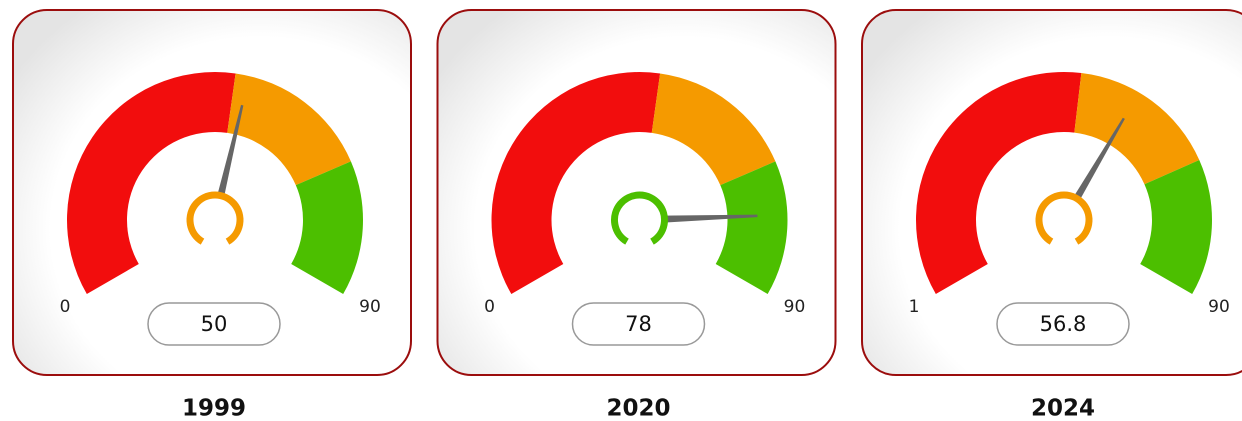  What do you see at coordinates (638, 408) in the screenshot?
I see `gauge-title: 2020` at bounding box center [638, 408].